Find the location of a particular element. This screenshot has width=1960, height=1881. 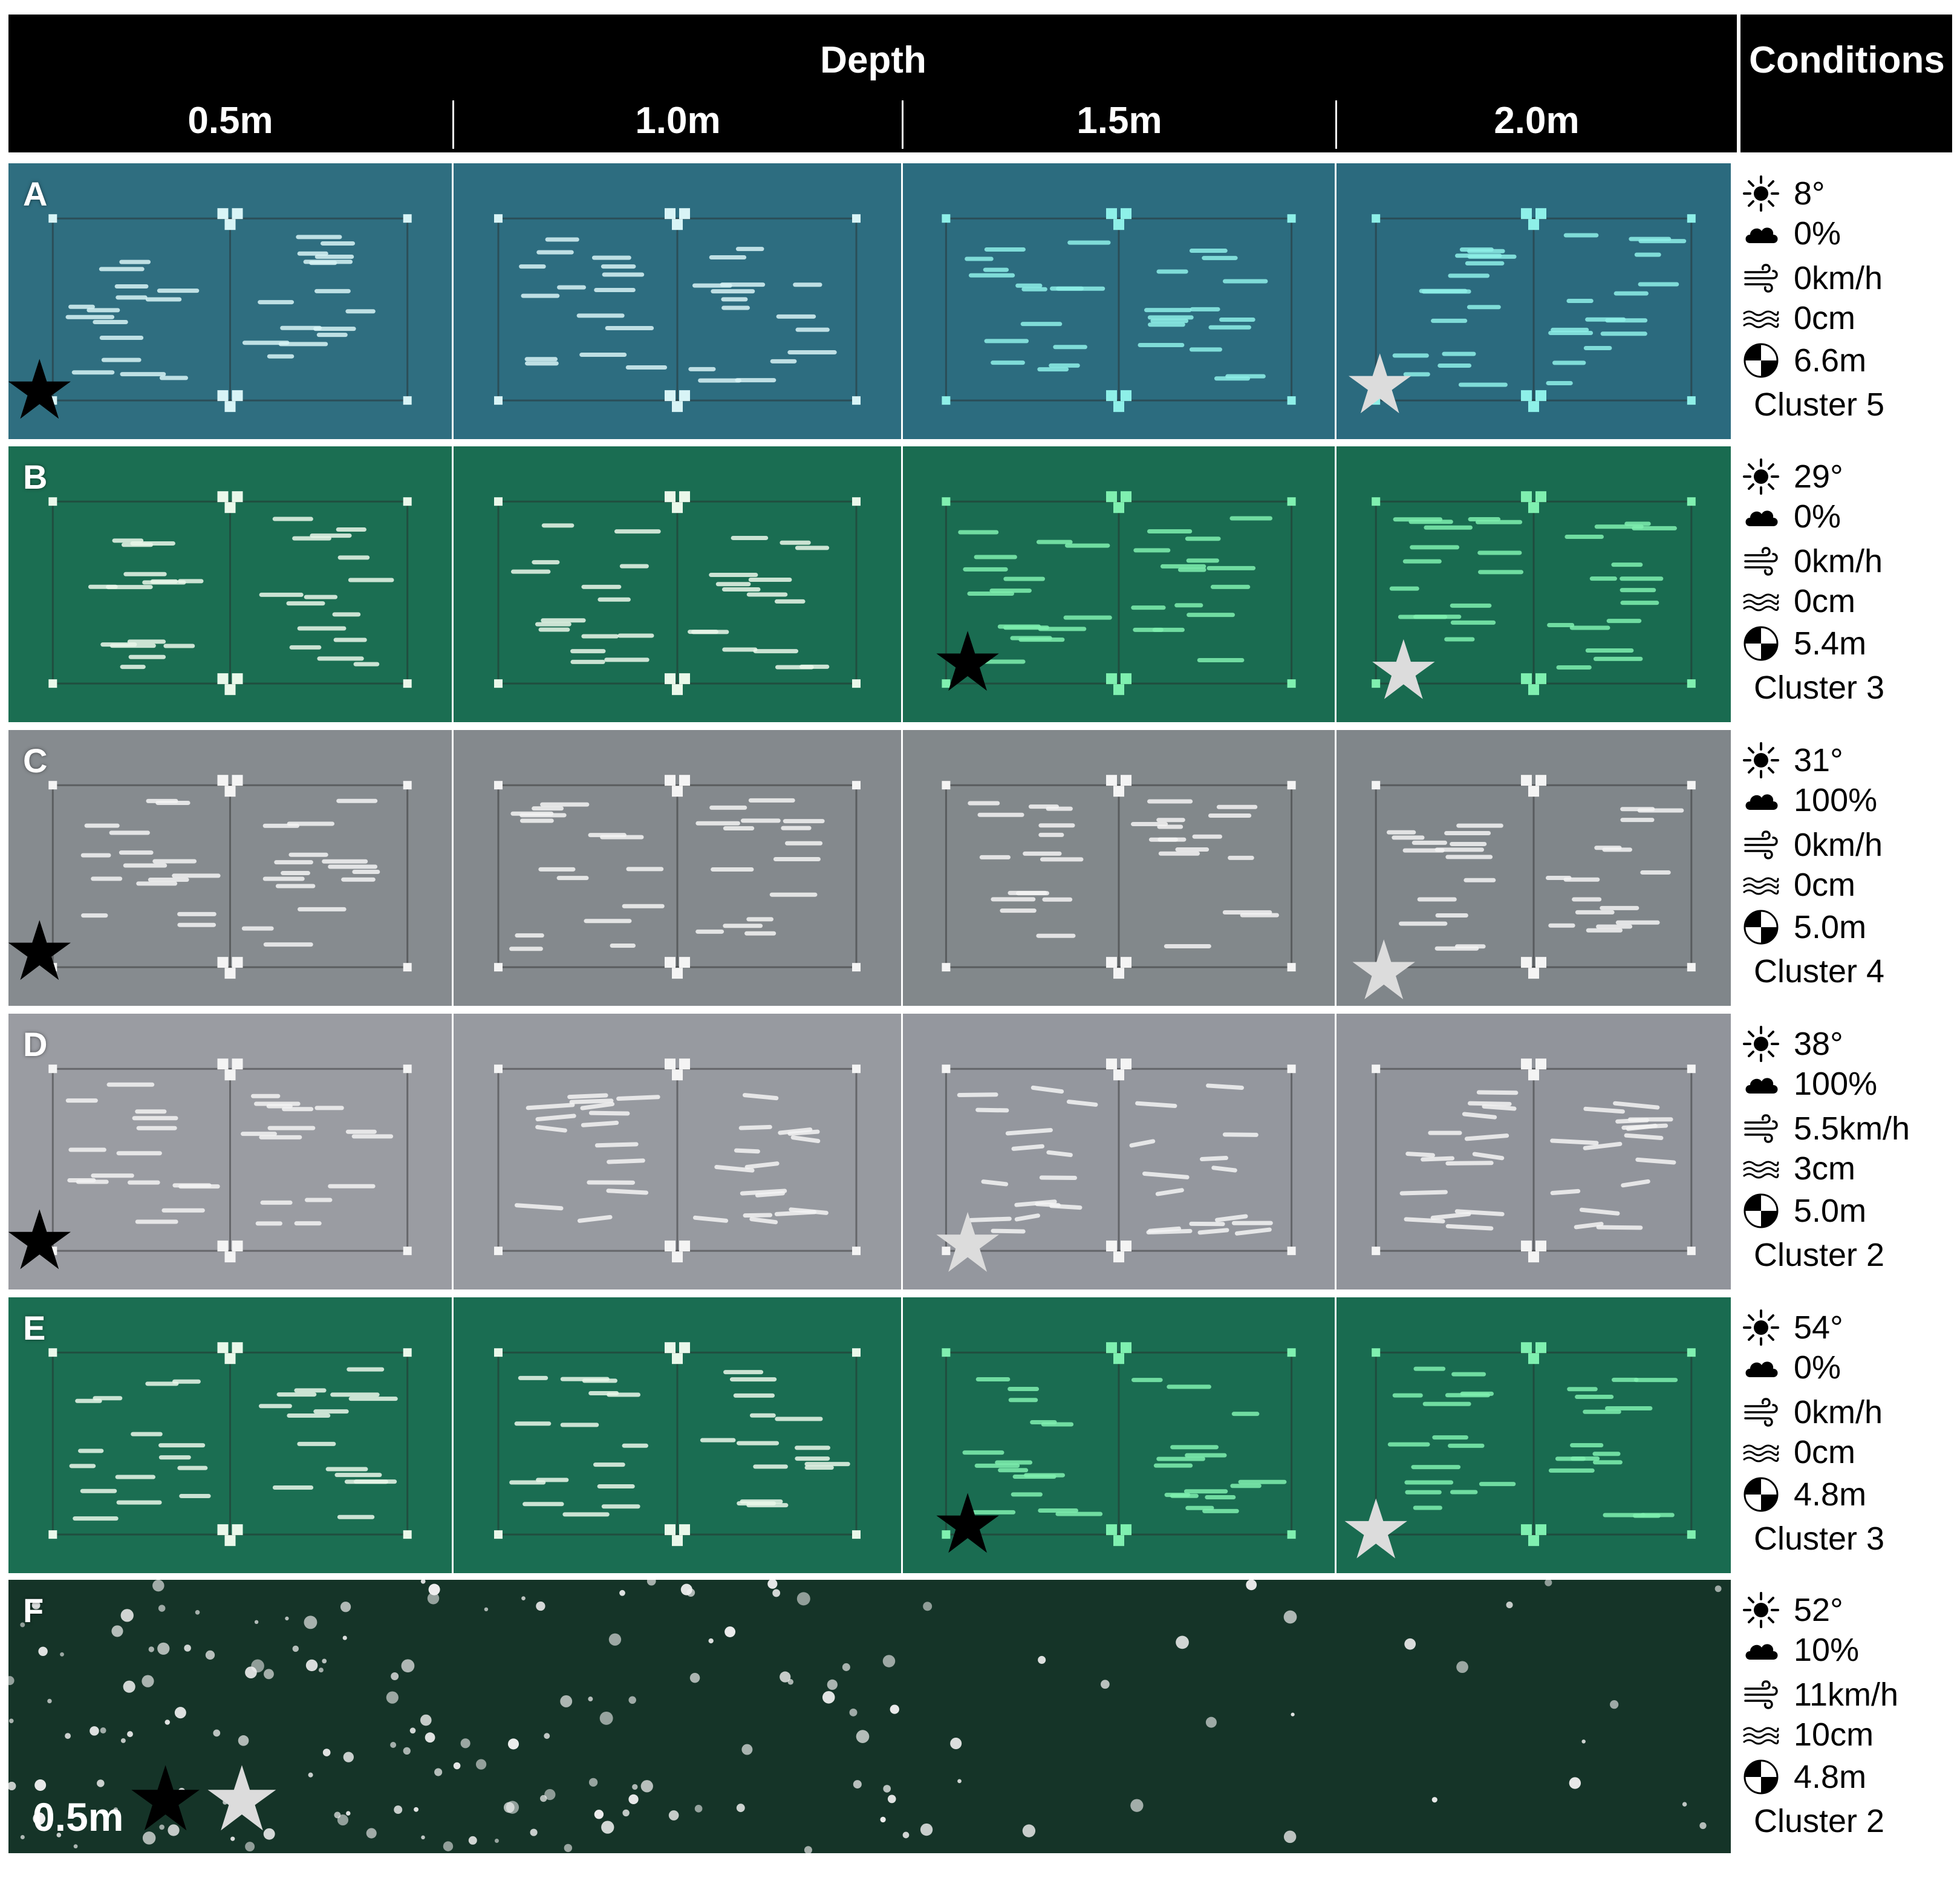

cluster-label: Cluster 5 is located at coordinates (1819, 404).